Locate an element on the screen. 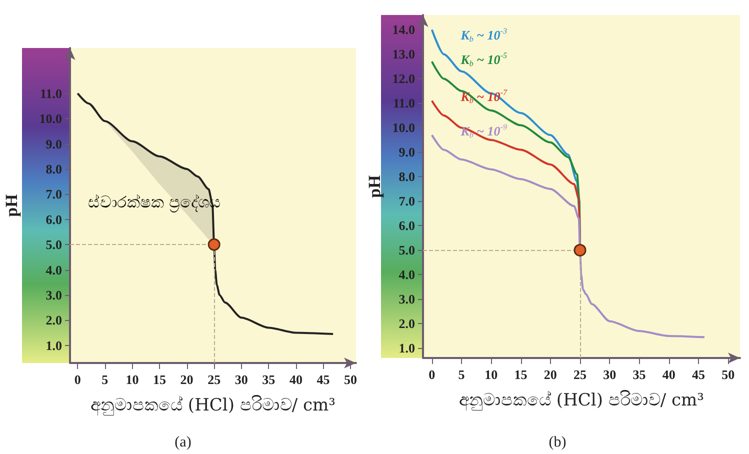 The height and width of the screenshot is (454, 749). y-tick-label: 13.0 is located at coordinates (403, 54).